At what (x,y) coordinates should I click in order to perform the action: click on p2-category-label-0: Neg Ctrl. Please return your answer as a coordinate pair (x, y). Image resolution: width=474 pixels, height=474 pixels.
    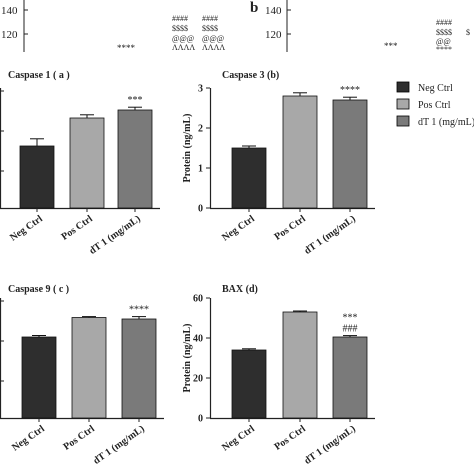
    Looking at the image, I should click on (28, 438).